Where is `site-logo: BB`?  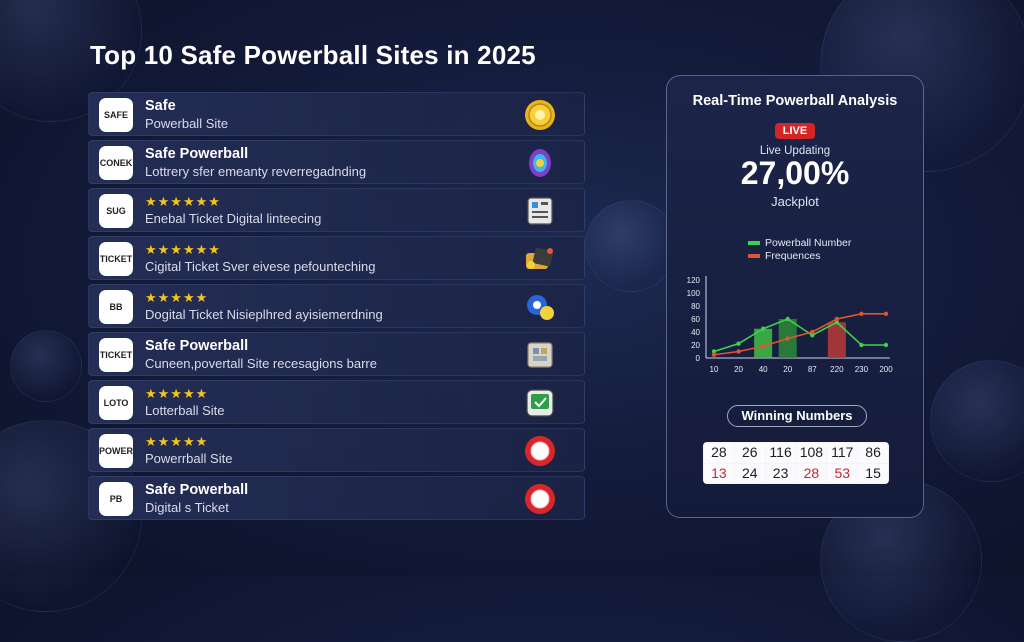 site-logo: BB is located at coordinates (116, 307).